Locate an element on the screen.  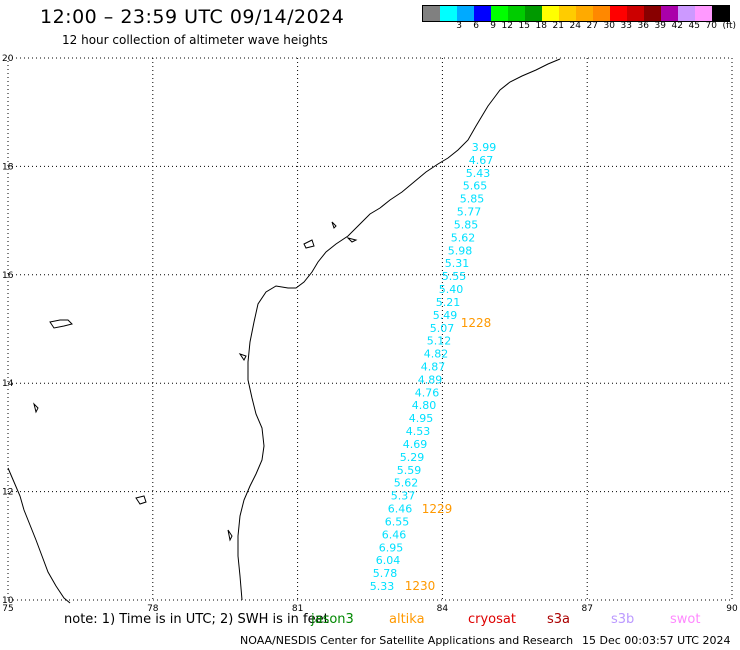
satellite-legend-item: jason3 is located at coordinates (332, 619).